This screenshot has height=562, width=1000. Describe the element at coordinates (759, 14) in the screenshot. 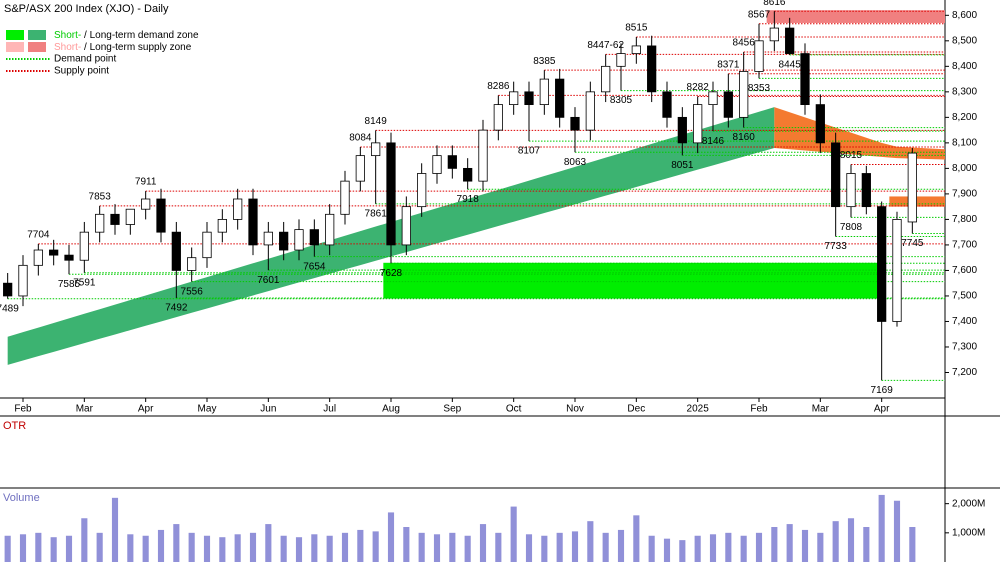

I see `pivot-label: 8567` at that location.